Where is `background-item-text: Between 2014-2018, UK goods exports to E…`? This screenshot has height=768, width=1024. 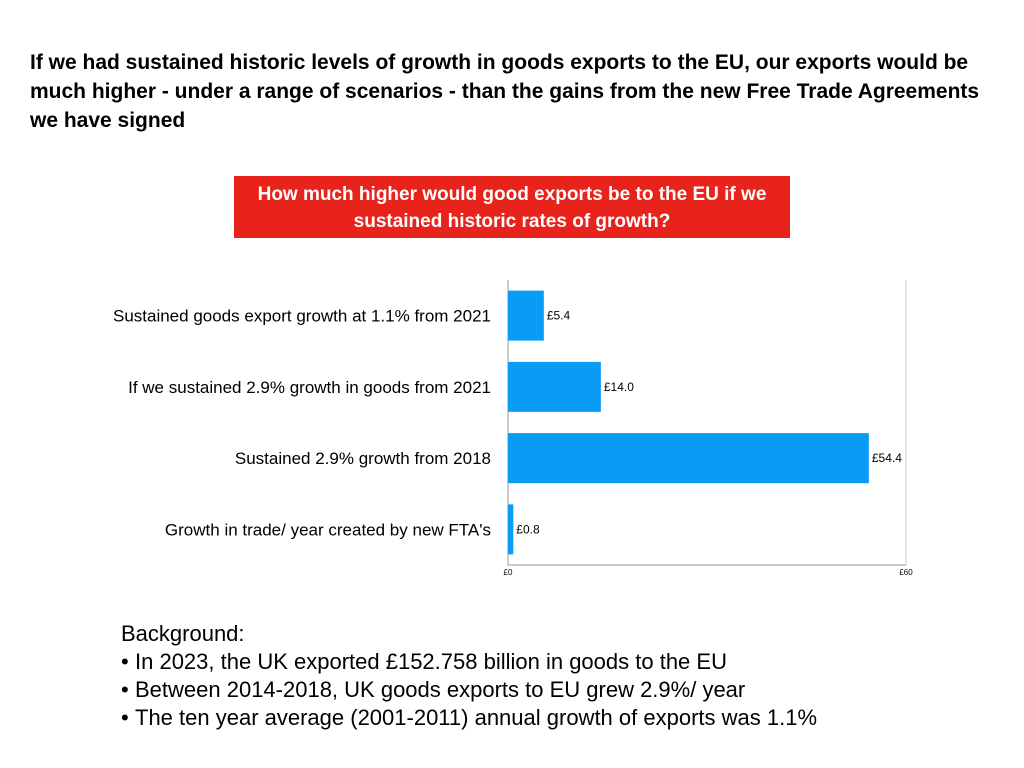 background-item-text: Between 2014-2018, UK goods exports to E… is located at coordinates (440, 689).